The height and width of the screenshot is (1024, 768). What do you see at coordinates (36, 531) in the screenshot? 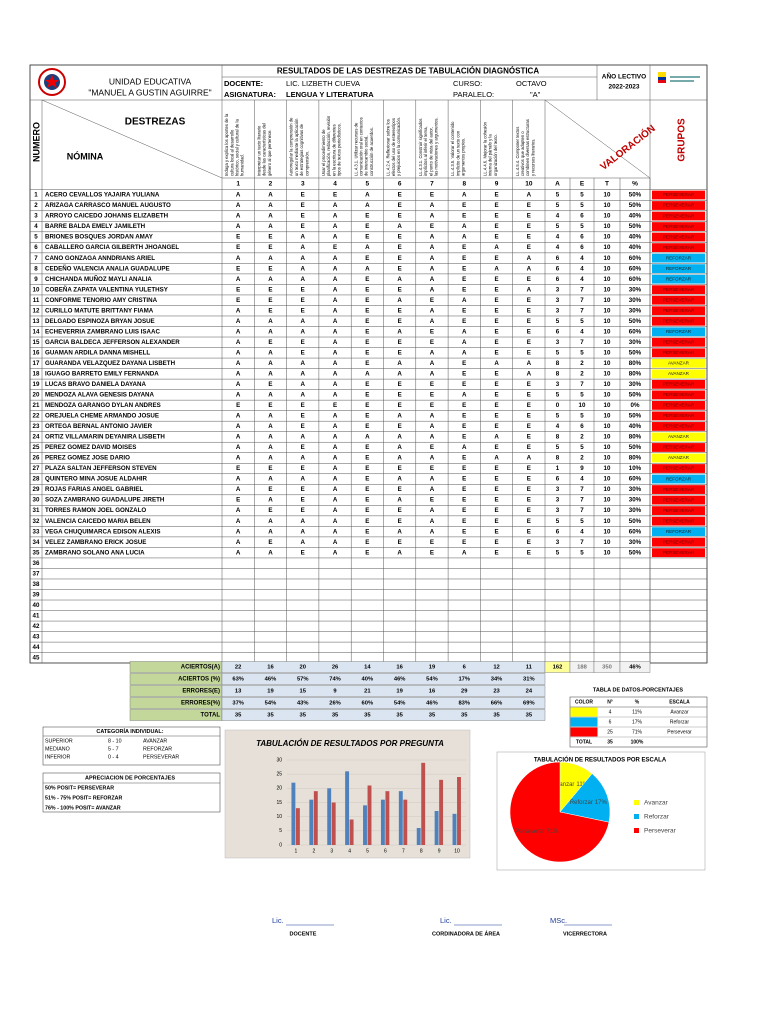
I see `row-number: 33` at bounding box center [36, 531].